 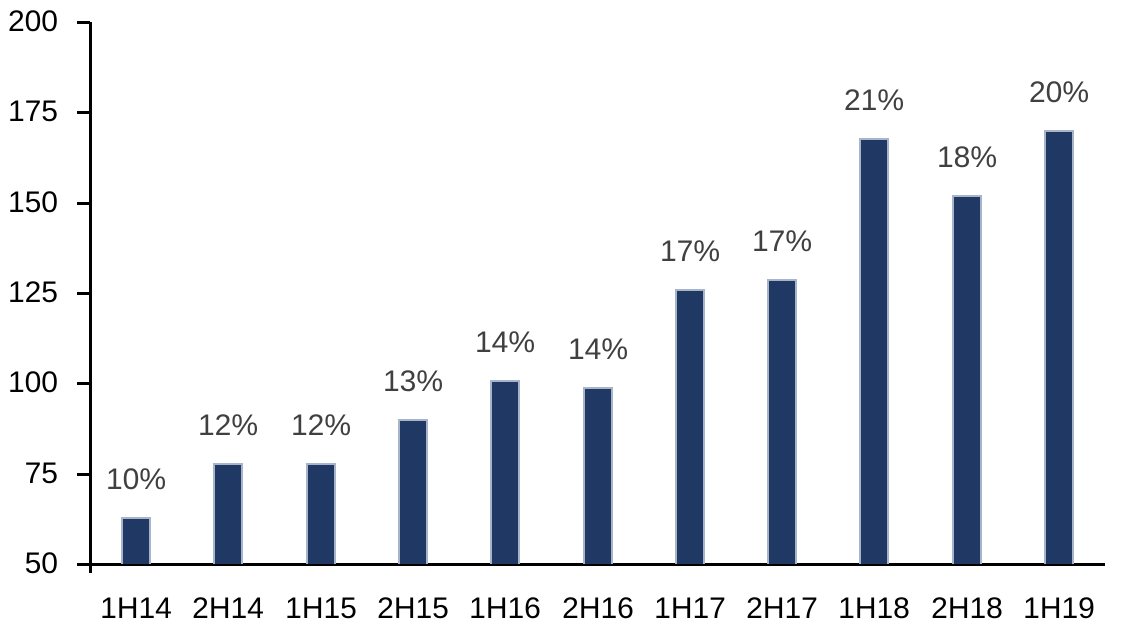 What do you see at coordinates (874, 608) in the screenshot?
I see `x-axis-tick-label: 1H18` at bounding box center [874, 608].